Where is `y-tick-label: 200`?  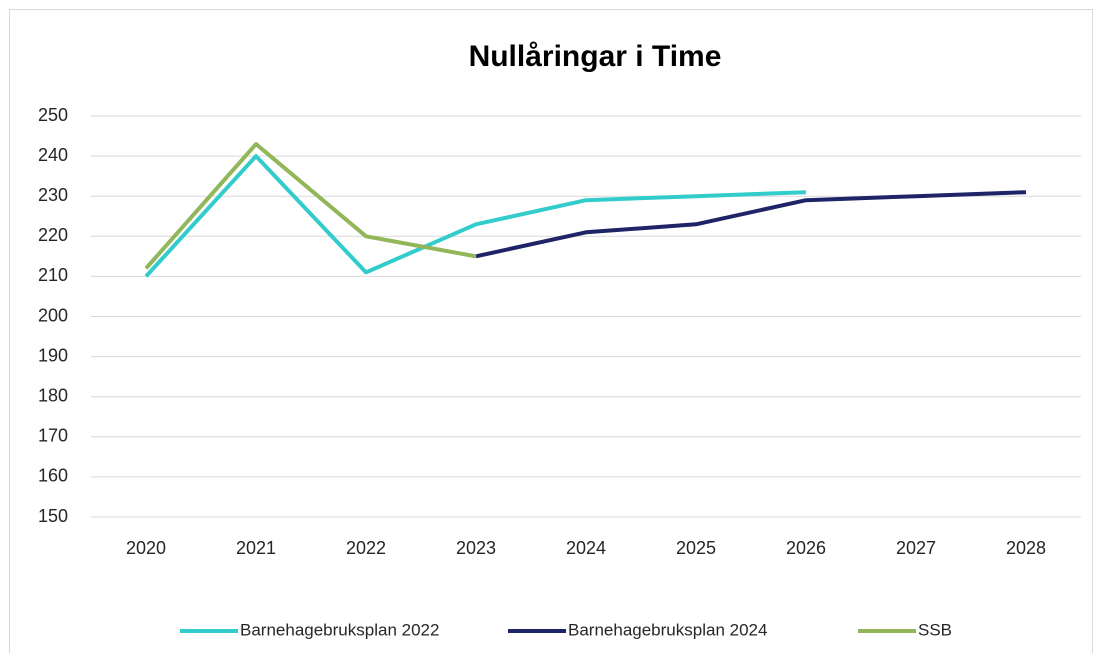
y-tick-label: 200 is located at coordinates (53, 315).